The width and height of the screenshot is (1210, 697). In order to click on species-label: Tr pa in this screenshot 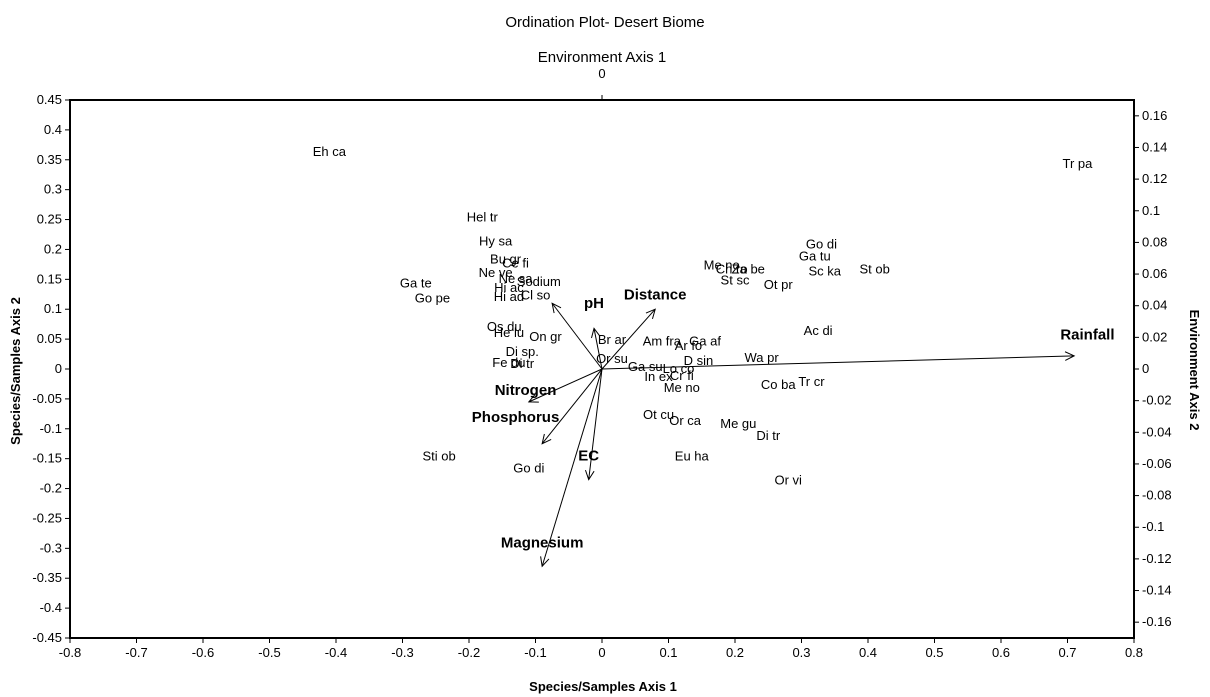, I will do `click(1078, 163)`.